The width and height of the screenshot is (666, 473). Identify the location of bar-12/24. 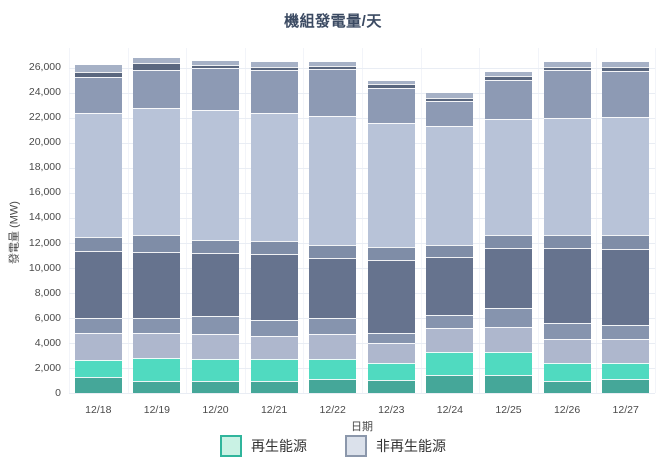
(450, 243).